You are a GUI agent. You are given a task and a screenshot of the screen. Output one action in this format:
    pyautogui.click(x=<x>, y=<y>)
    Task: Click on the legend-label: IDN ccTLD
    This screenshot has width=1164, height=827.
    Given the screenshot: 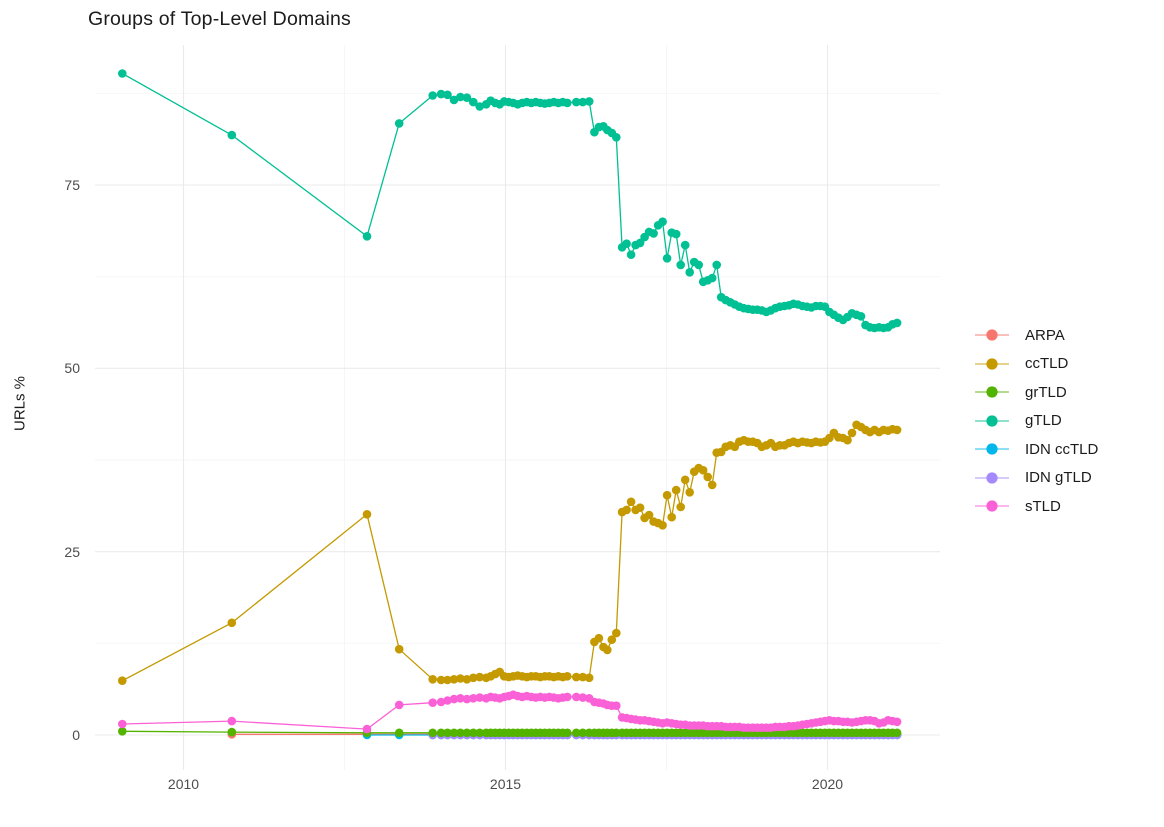 What is the action you would take?
    pyautogui.click(x=1062, y=449)
    